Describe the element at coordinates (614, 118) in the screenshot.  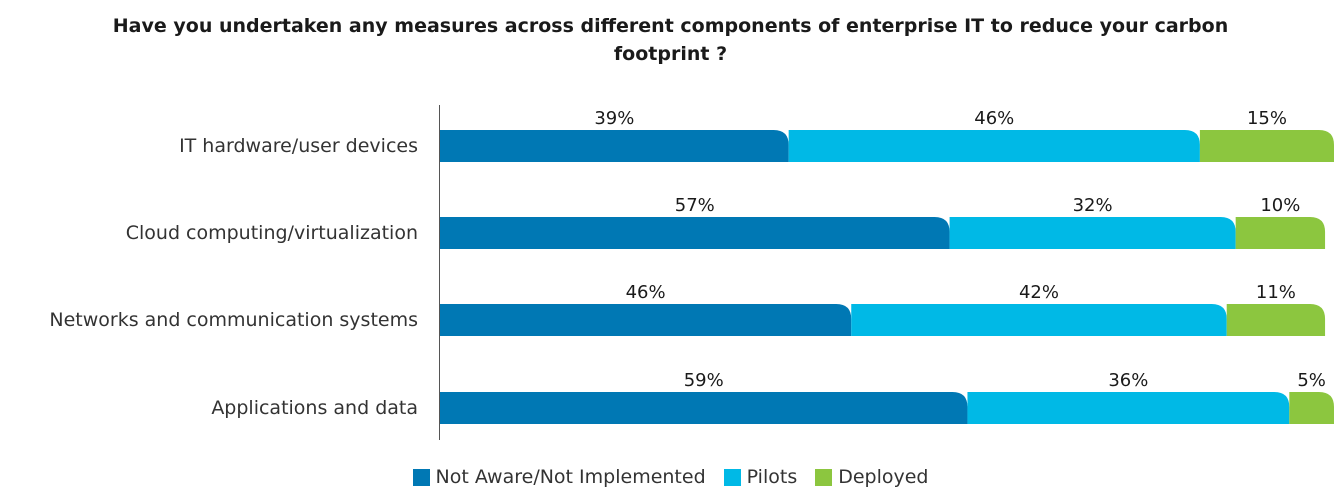
I see `data-label: 39%` at that location.